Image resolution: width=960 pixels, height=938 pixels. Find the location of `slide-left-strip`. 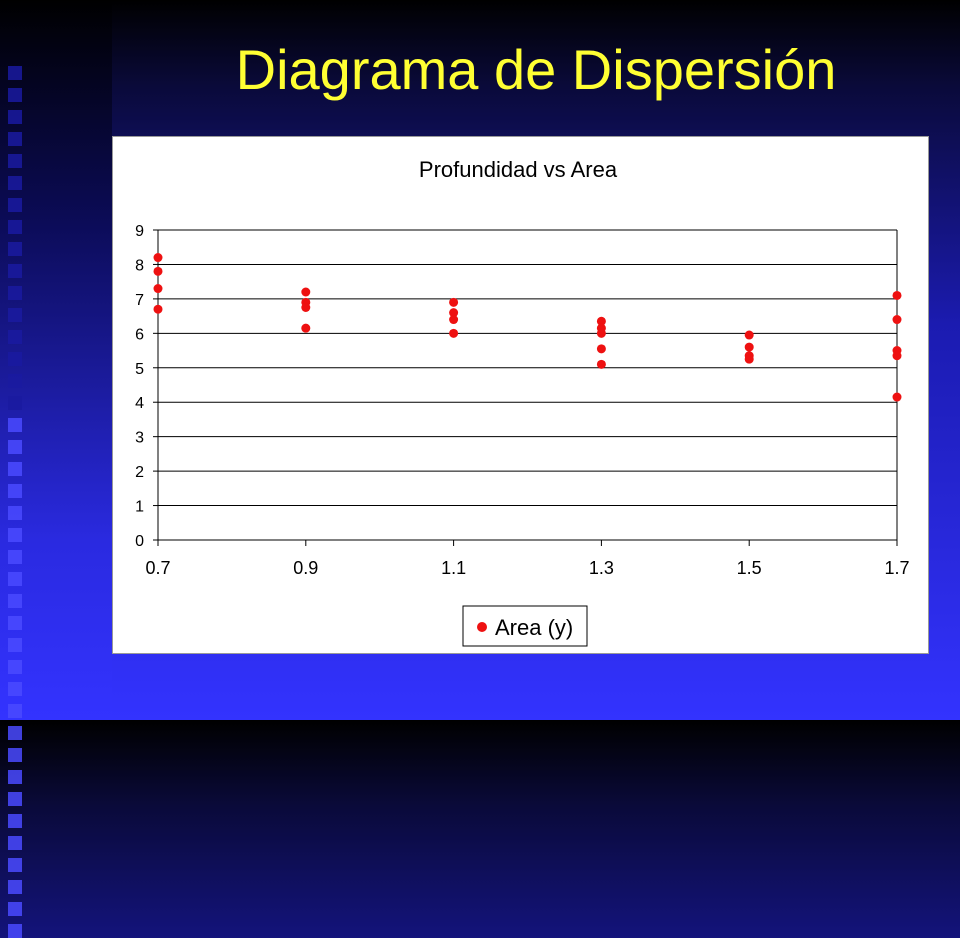

slide-left-strip is located at coordinates (56, 469).